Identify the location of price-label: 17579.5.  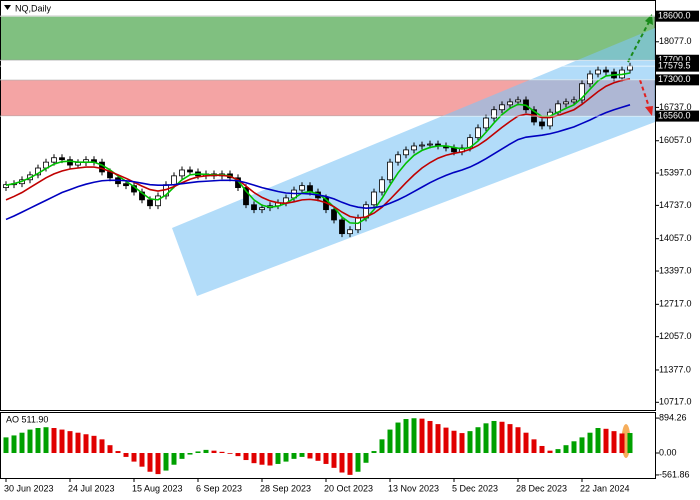
(674, 66).